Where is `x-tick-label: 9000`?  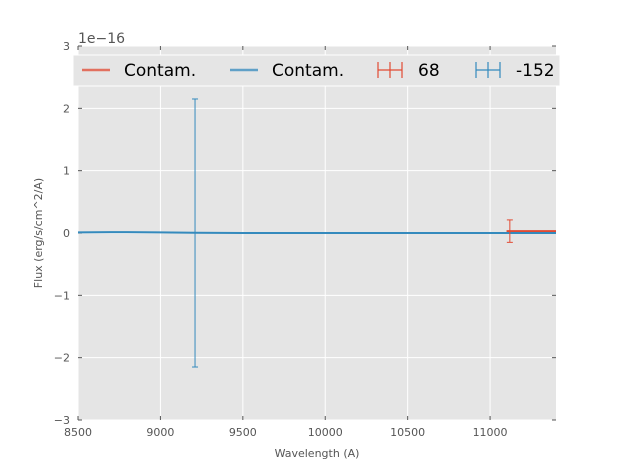 x-tick-label: 9000 is located at coordinates (160, 432).